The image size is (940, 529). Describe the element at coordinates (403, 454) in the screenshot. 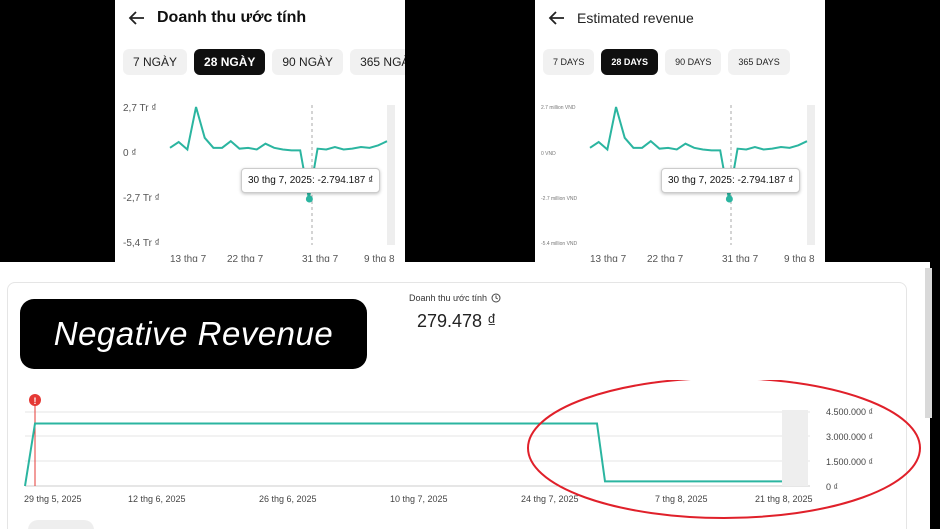

I see `cumulative-revenue-line` at that location.